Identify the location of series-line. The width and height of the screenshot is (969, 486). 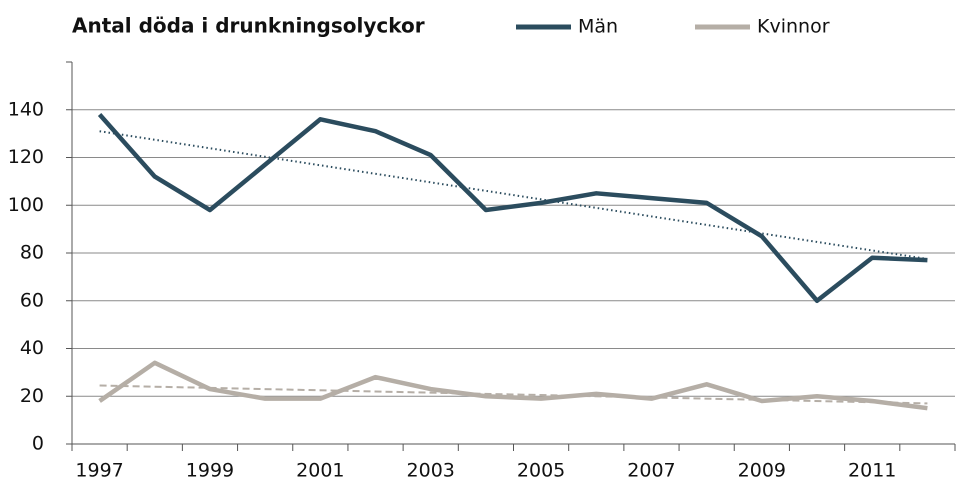
(513, 385).